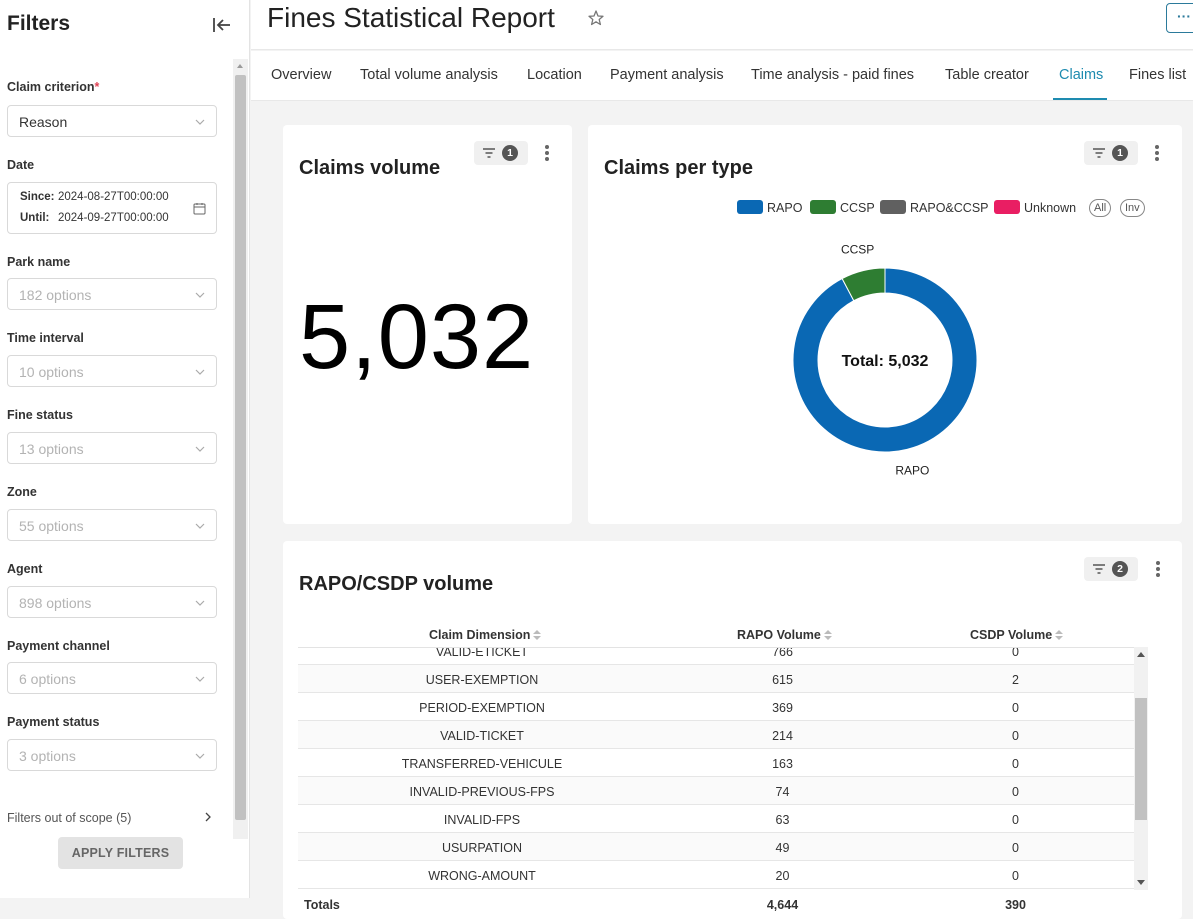 The width and height of the screenshot is (1193, 919). What do you see at coordinates (43, 122) in the screenshot?
I see `select-value: Reason` at bounding box center [43, 122].